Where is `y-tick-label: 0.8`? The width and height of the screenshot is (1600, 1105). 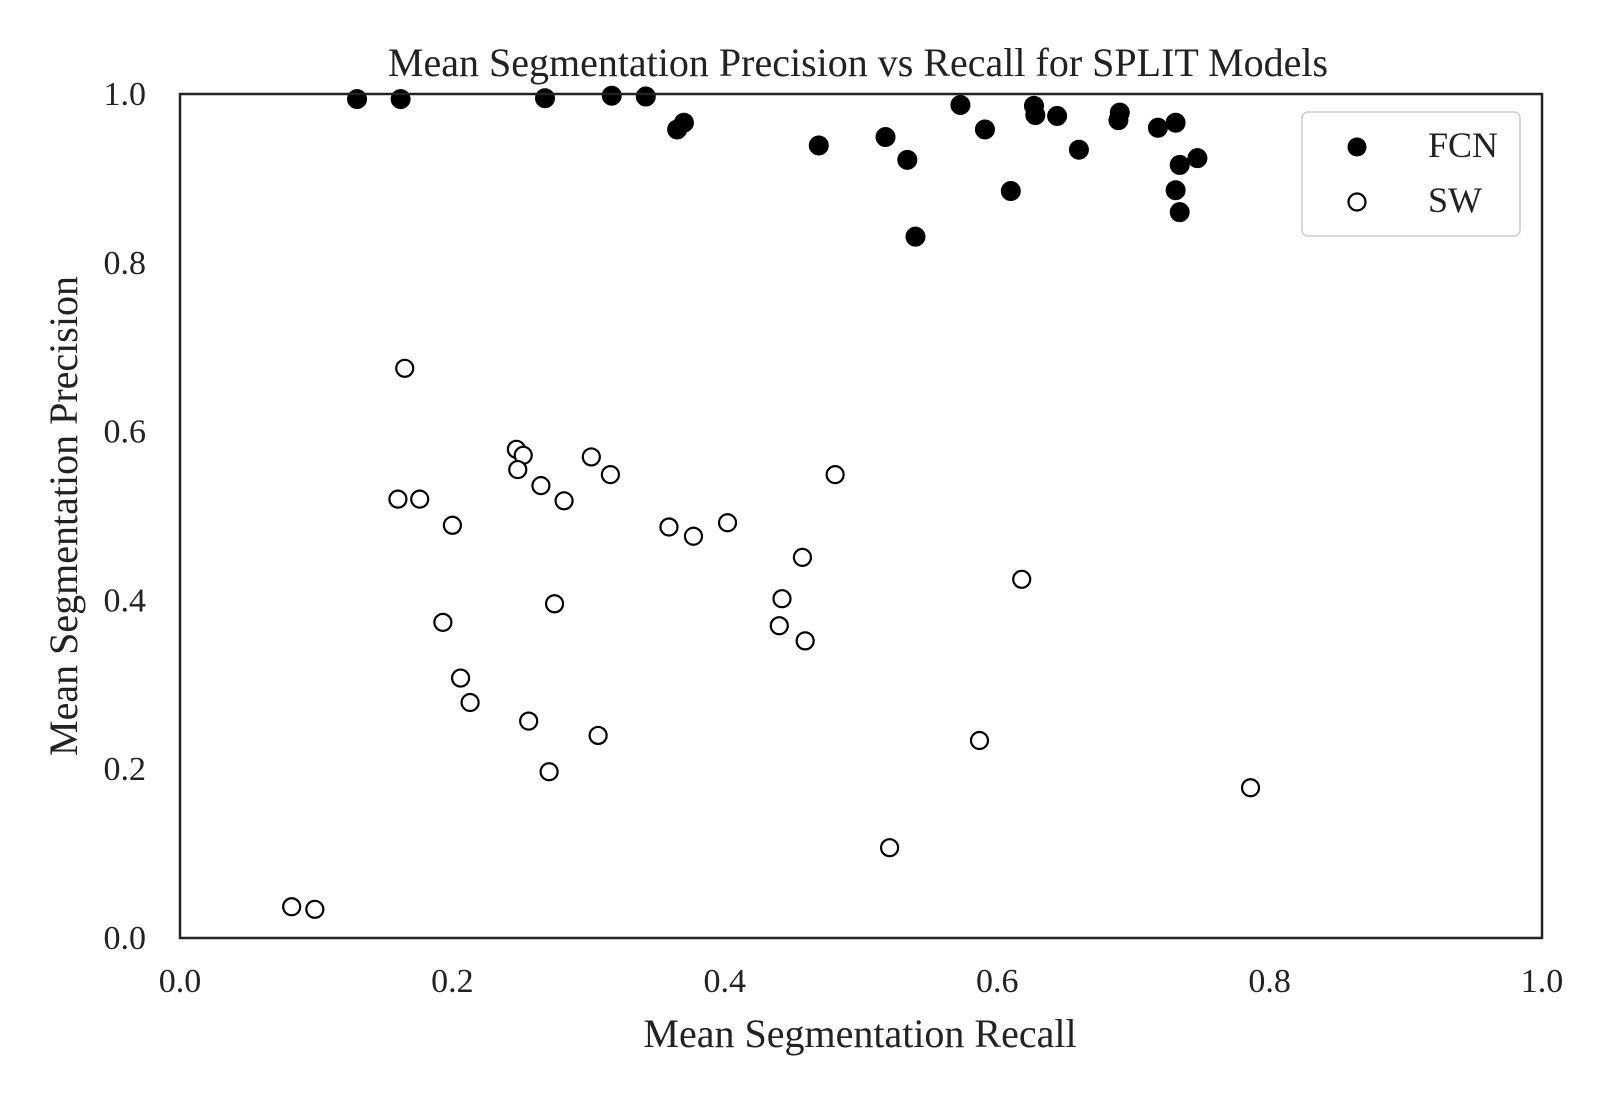 y-tick-label: 0.8 is located at coordinates (125, 263).